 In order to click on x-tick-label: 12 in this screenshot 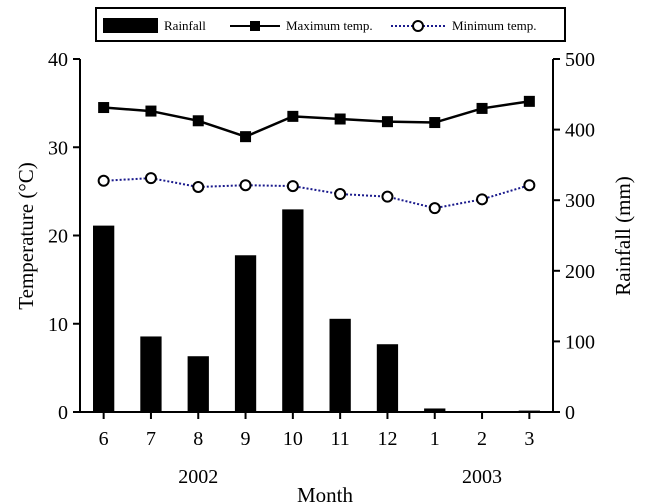, I will do `click(387, 439)`.